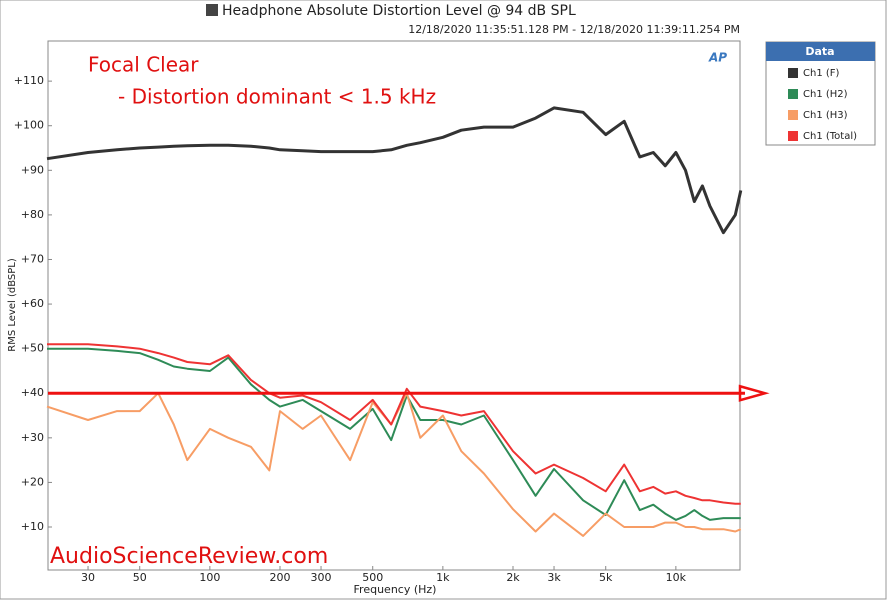  What do you see at coordinates (606, 577) in the screenshot?
I see `x-tick-label: 5k` at bounding box center [606, 577].